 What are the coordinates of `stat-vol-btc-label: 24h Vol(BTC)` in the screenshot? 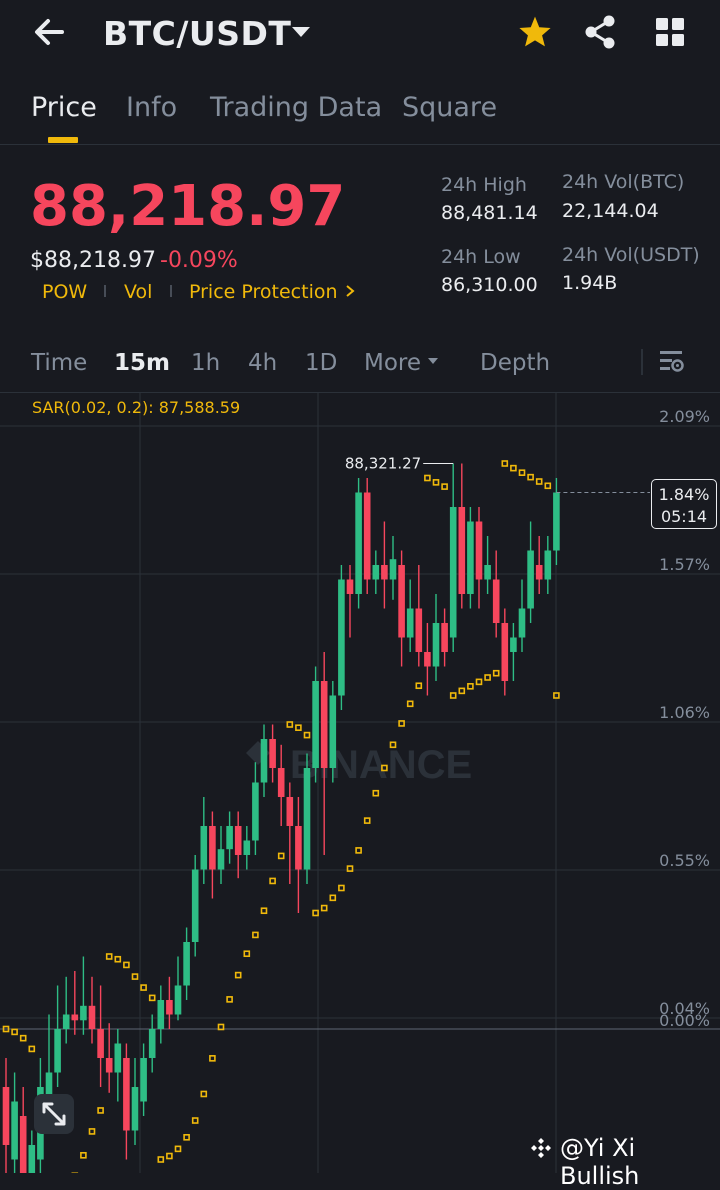 It's located at (623, 182).